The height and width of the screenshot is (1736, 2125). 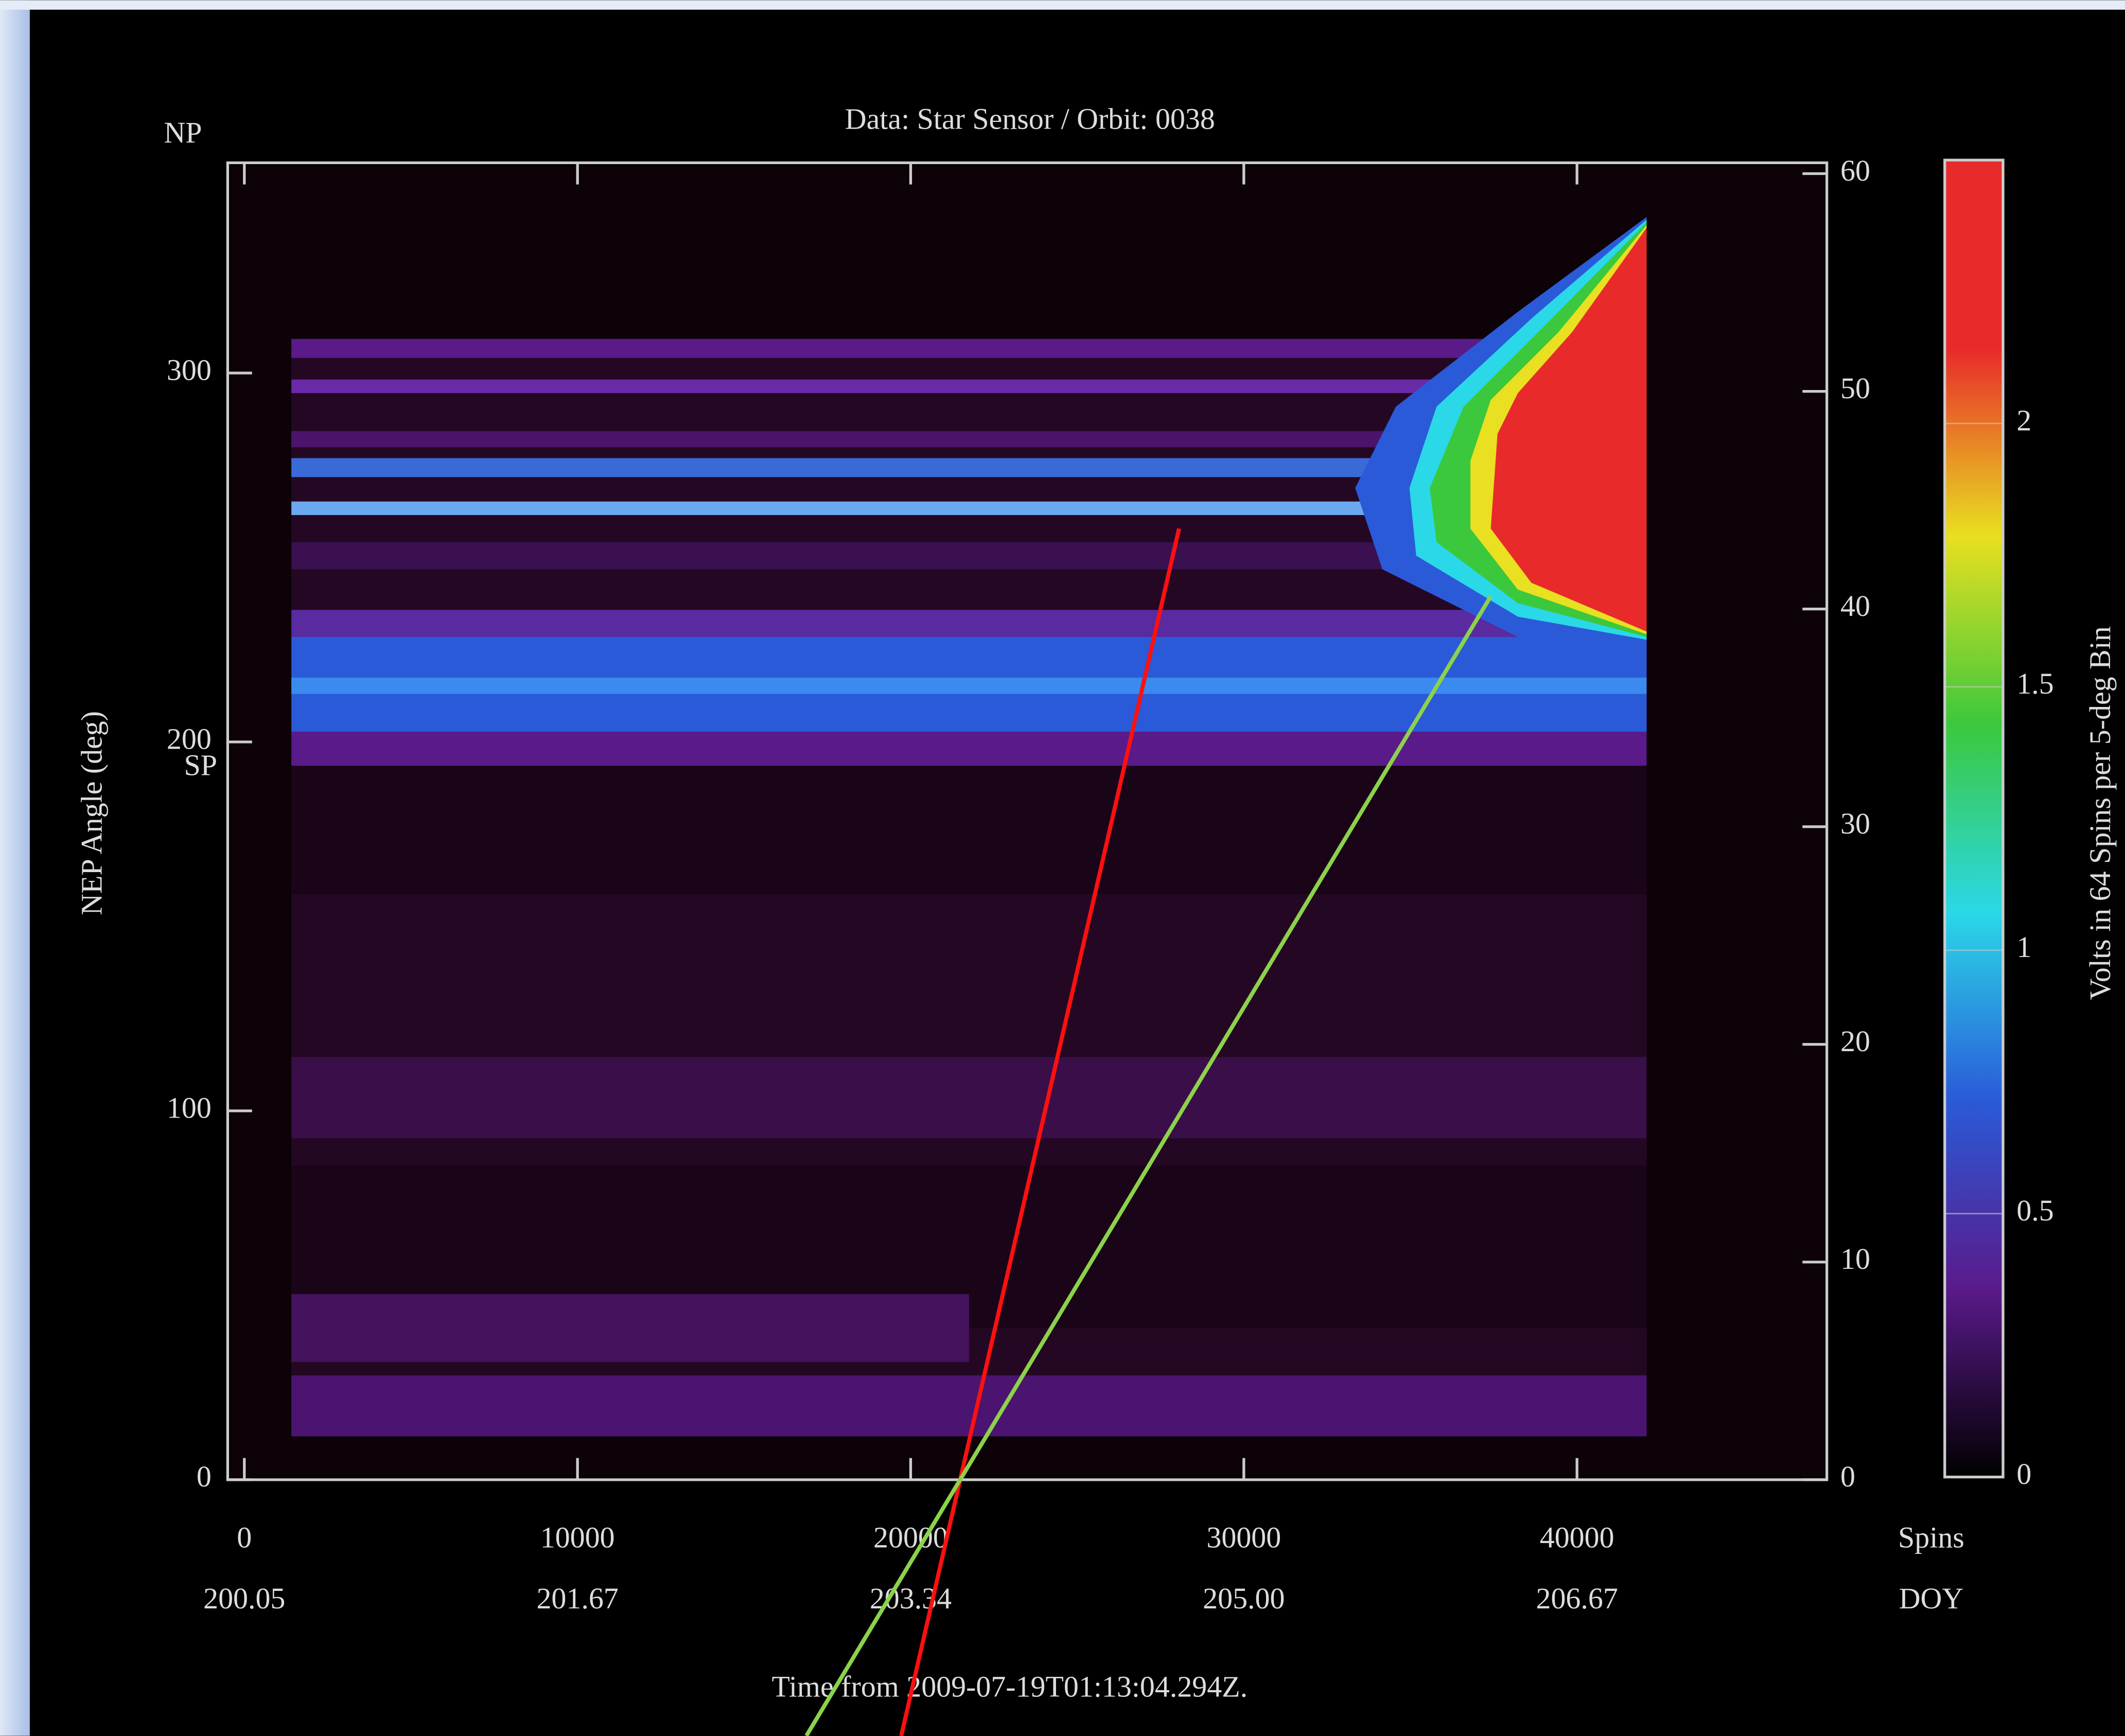 What do you see at coordinates (244, 1598) in the screenshot?
I see `x-tick-label: 200.05` at bounding box center [244, 1598].